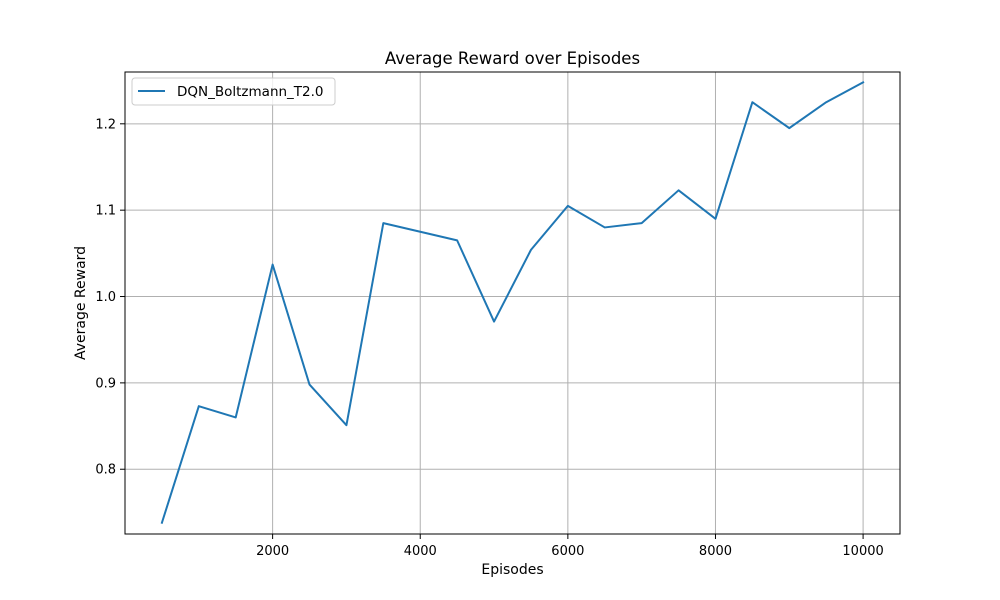 The image size is (1000, 600). What do you see at coordinates (272, 551) in the screenshot?
I see `x-tick-label: 2000` at bounding box center [272, 551].